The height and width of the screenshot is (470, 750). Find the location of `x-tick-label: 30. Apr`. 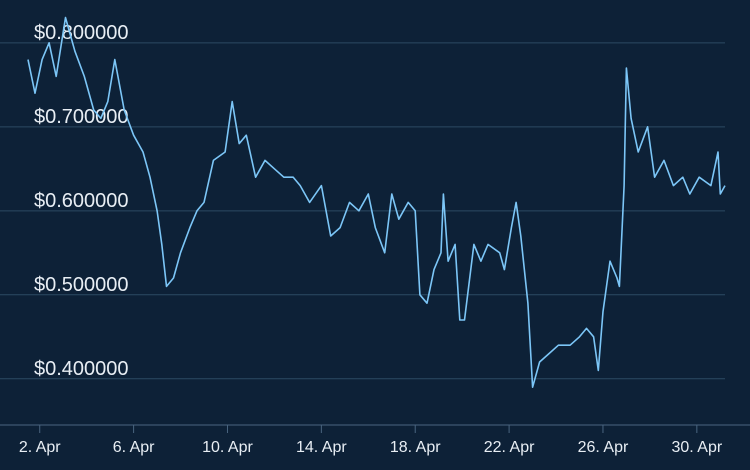

x-tick-label: 30. Apr is located at coordinates (696, 447).